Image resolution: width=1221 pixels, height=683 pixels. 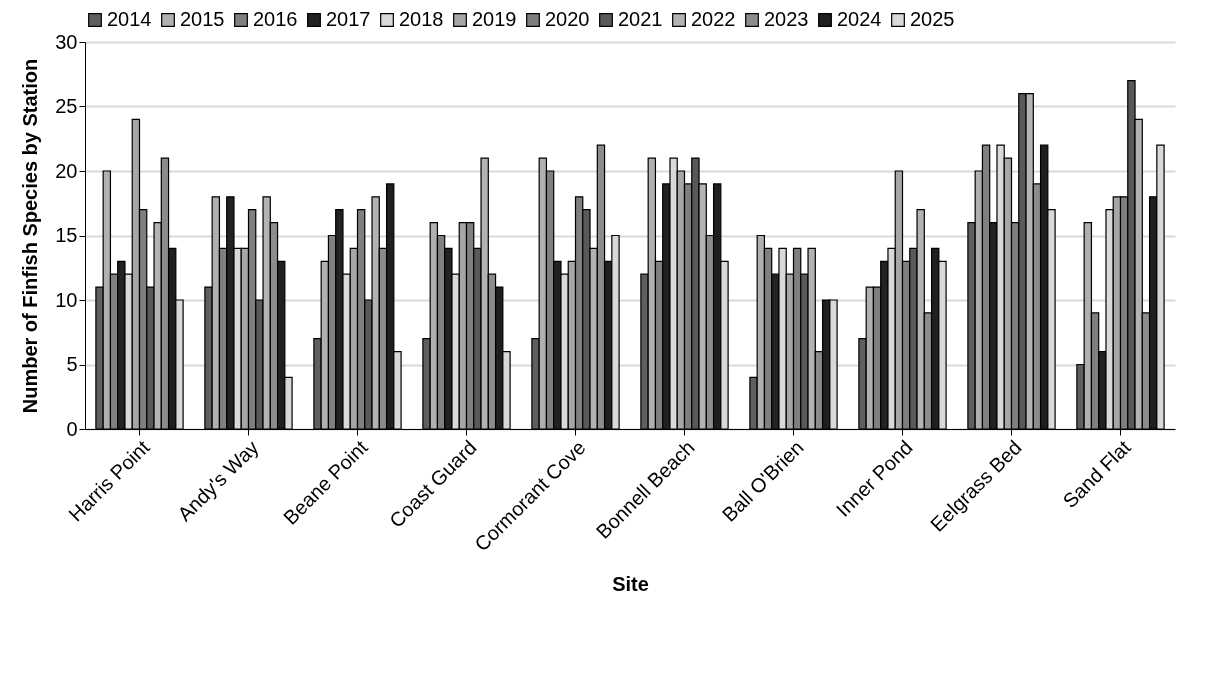 What do you see at coordinates (66, 106) in the screenshot?
I see `y-tick-label: 25` at bounding box center [66, 106].